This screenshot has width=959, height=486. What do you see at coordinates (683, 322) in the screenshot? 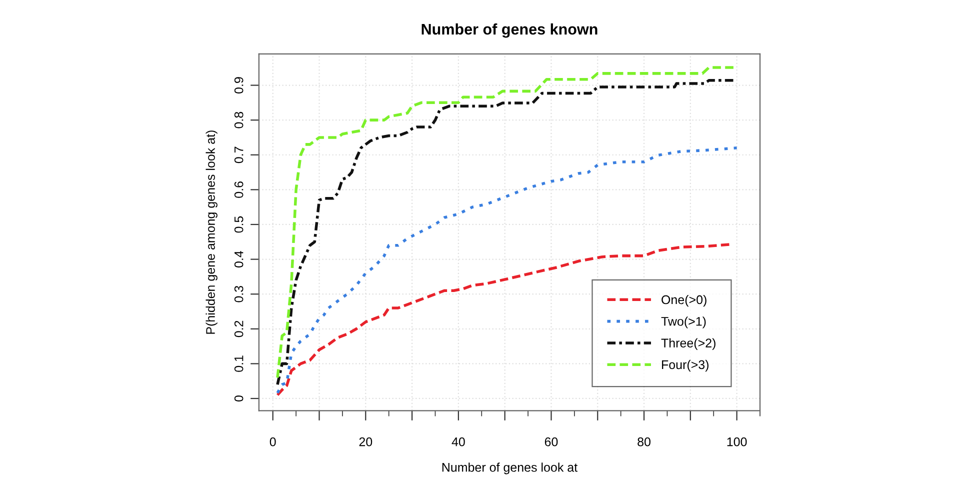
I see `legend-label: Two(>1)` at bounding box center [683, 322].